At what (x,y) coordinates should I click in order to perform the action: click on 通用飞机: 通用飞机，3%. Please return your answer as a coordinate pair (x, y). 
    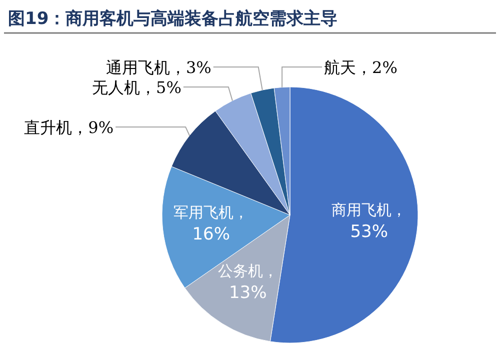
    Looking at the image, I should click on (159, 67).